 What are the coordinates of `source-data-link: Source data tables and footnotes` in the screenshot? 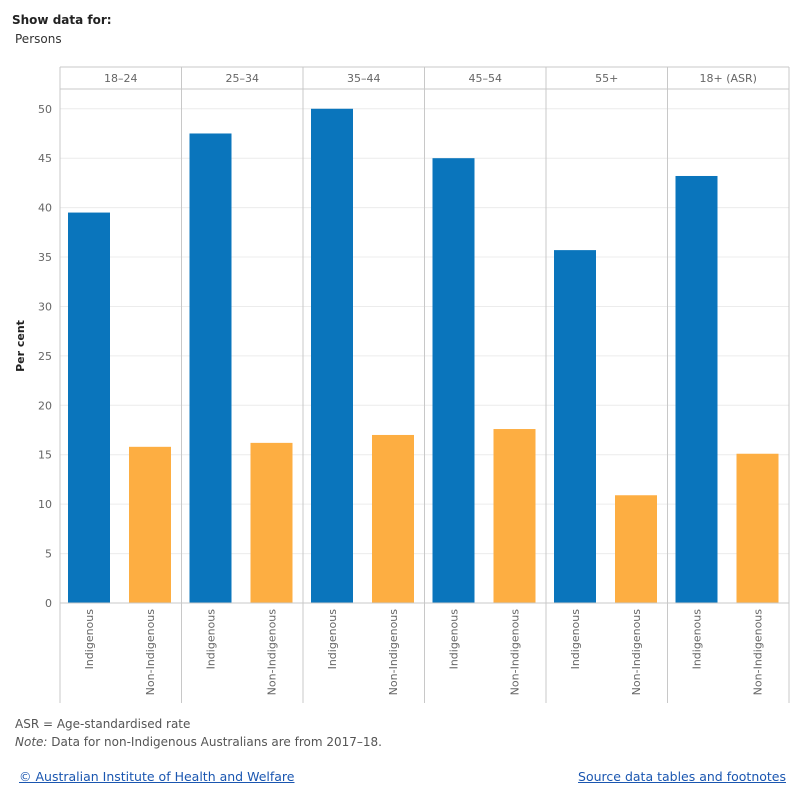 It's located at (682, 776).